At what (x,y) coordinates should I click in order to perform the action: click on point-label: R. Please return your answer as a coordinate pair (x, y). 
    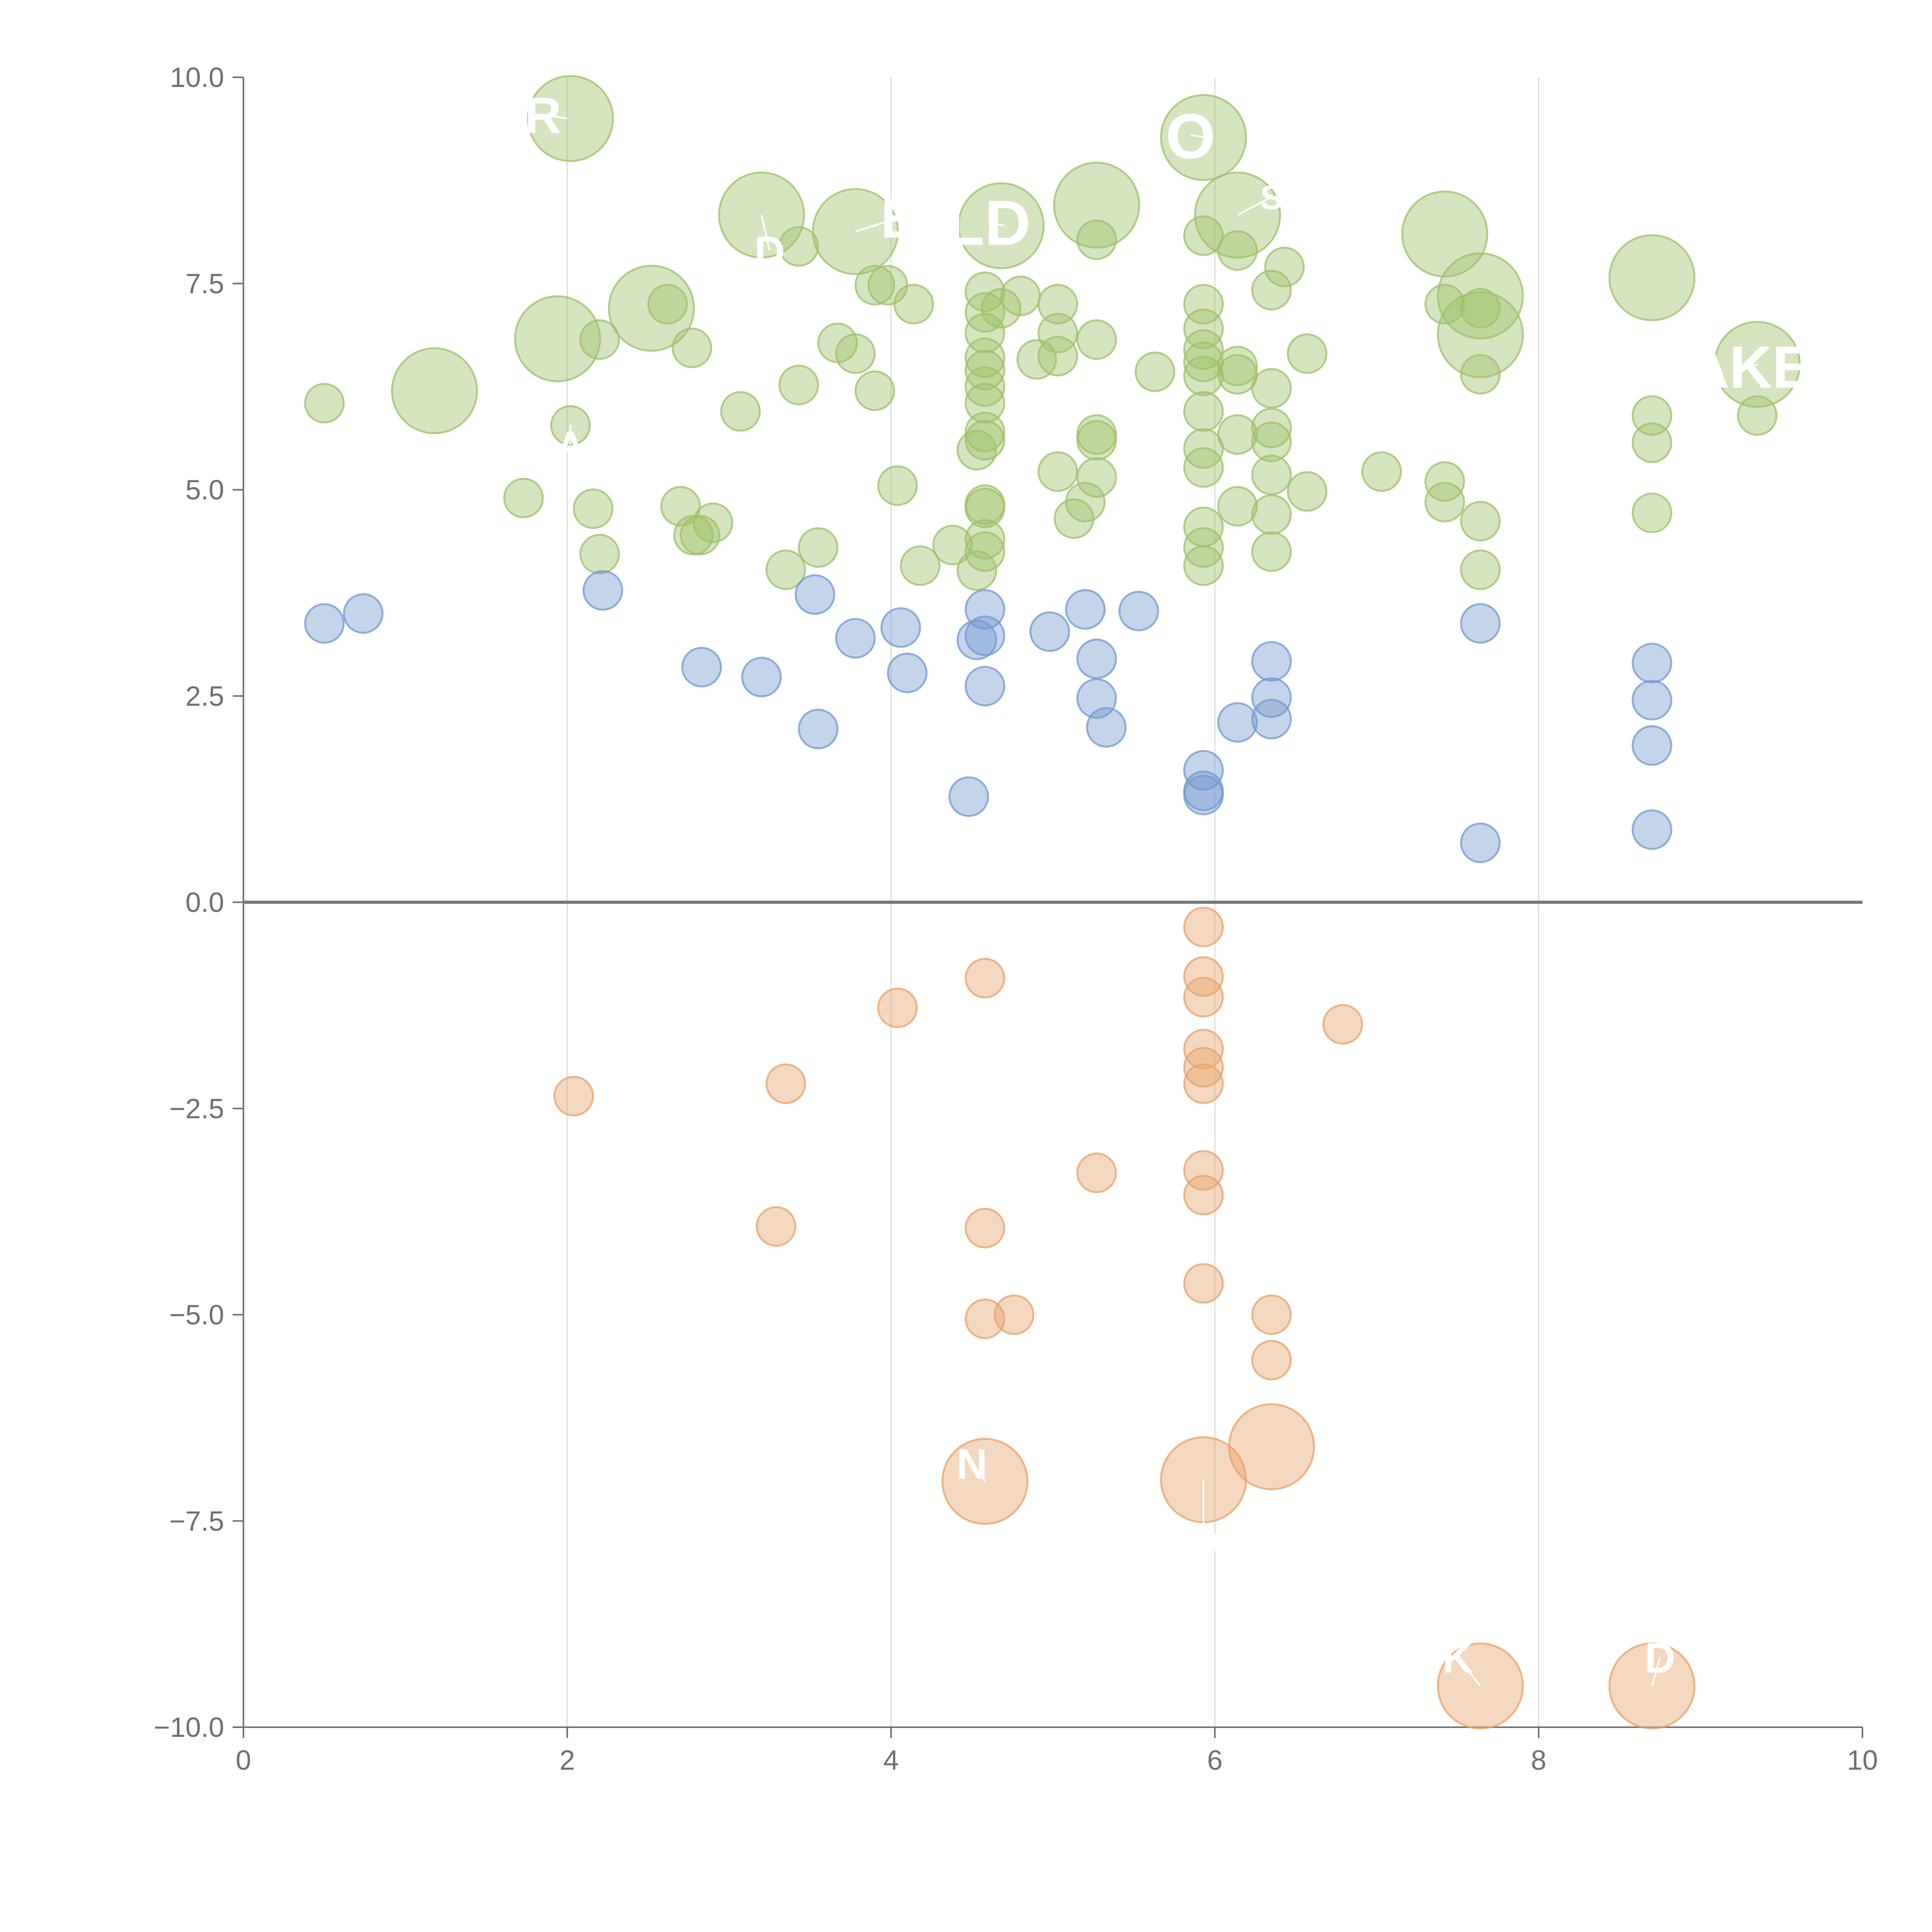
    Looking at the image, I should click on (542, 116).